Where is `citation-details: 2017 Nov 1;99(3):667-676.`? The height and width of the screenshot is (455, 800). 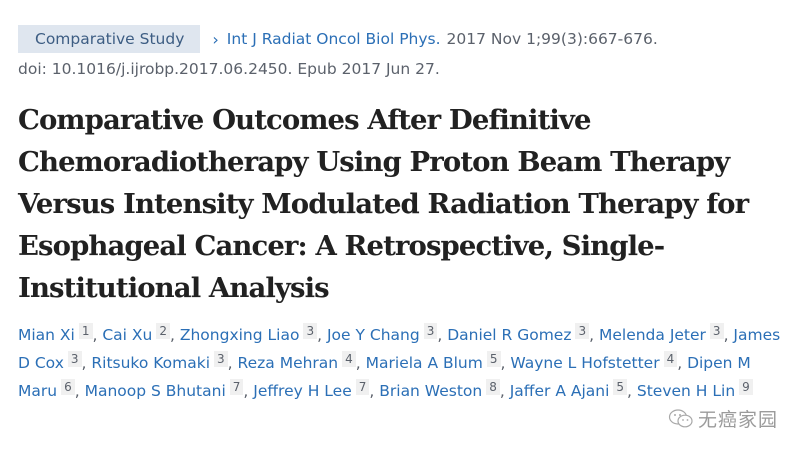
citation-details: 2017 Nov 1;99(3):667-676. is located at coordinates (552, 39).